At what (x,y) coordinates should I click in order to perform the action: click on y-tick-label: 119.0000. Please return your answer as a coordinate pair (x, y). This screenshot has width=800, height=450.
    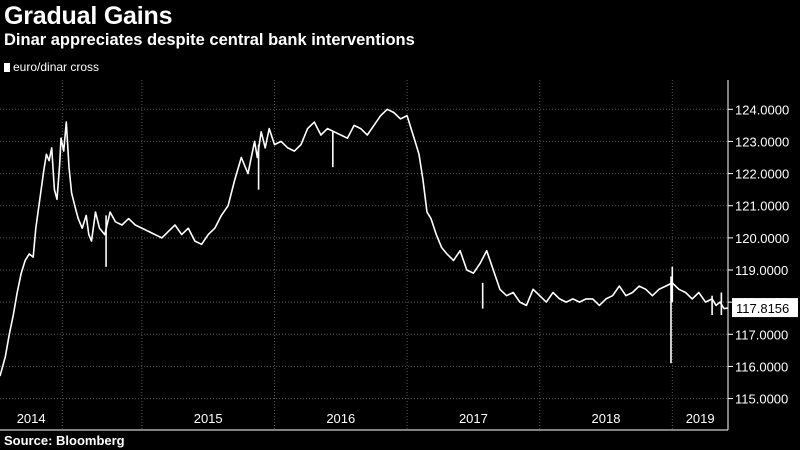
    Looking at the image, I should click on (761, 270).